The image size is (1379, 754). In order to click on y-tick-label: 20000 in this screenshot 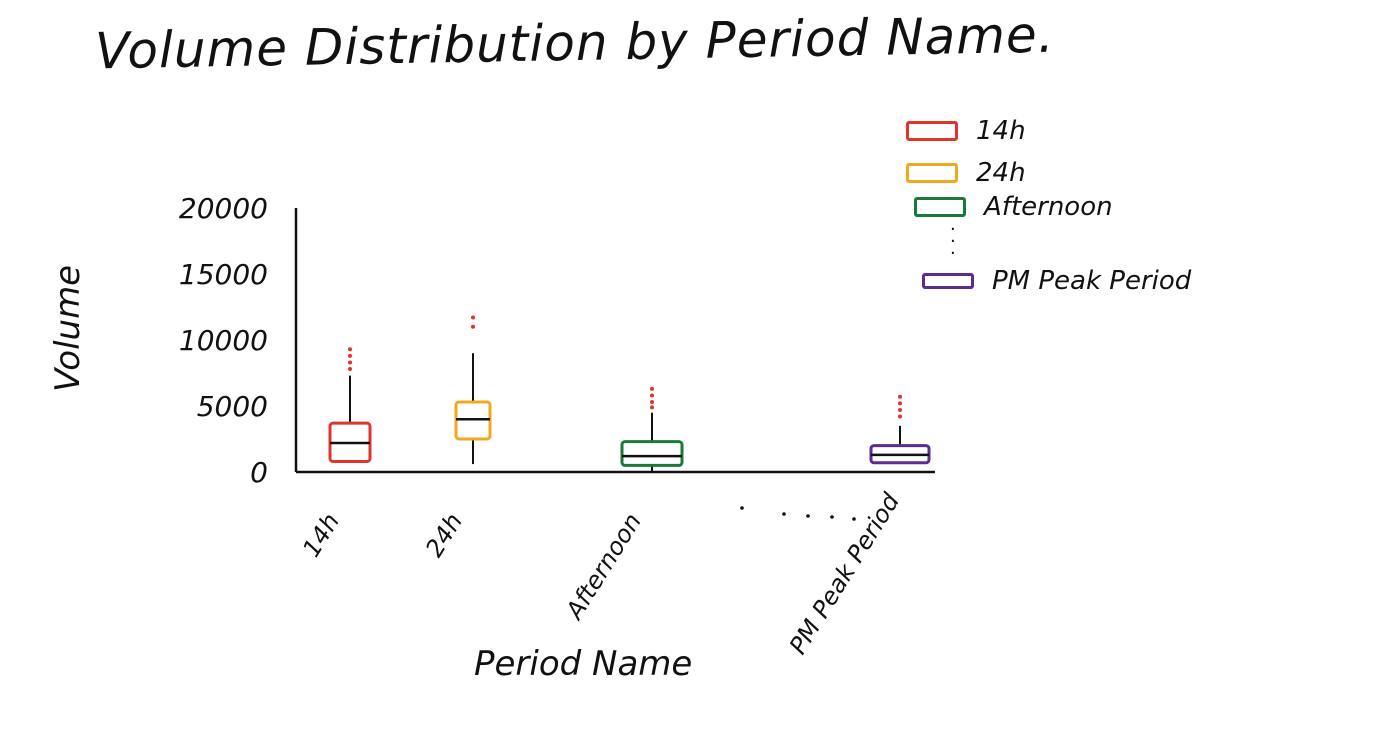, I will do `click(223, 208)`.